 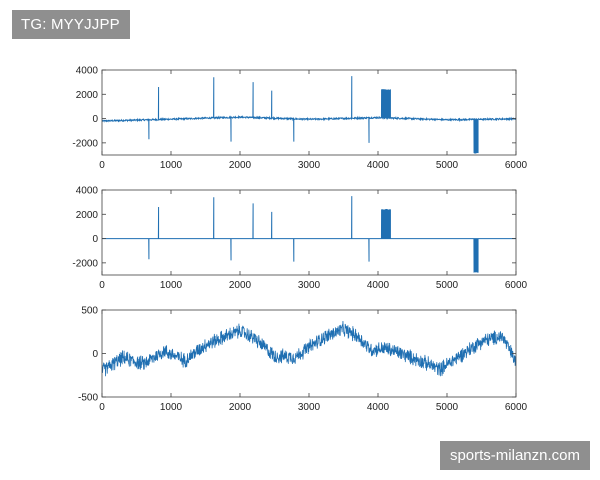 What do you see at coordinates (71, 24) in the screenshot?
I see `watermark-top-left: TG: MYYJJPP` at bounding box center [71, 24].